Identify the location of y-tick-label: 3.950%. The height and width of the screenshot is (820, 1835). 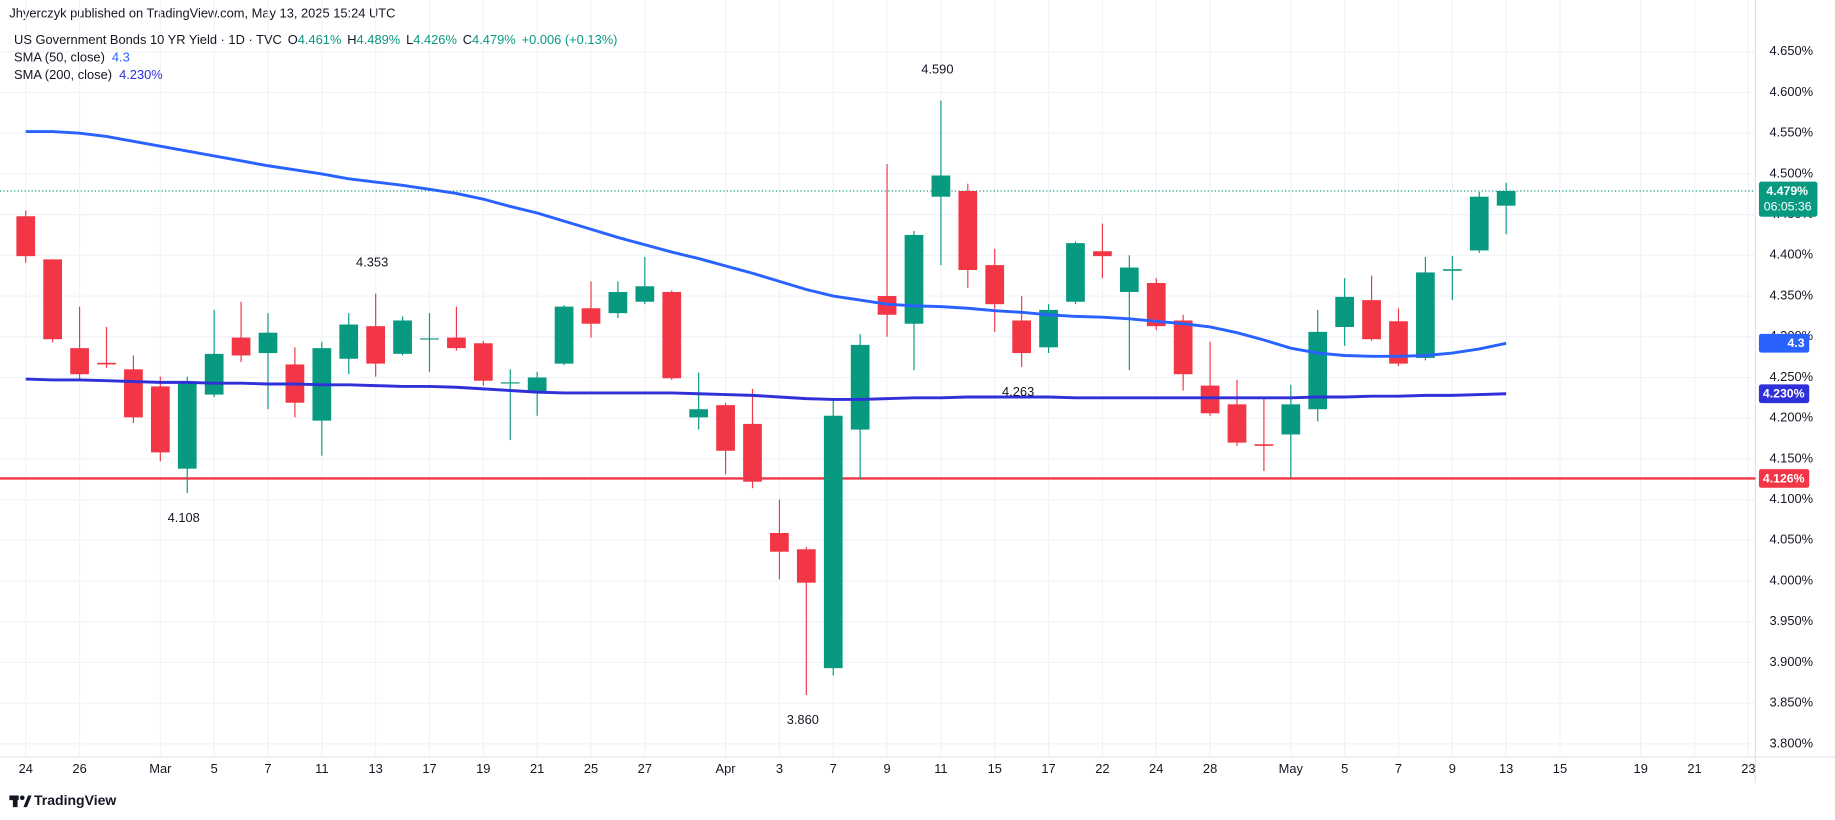
(1791, 620).